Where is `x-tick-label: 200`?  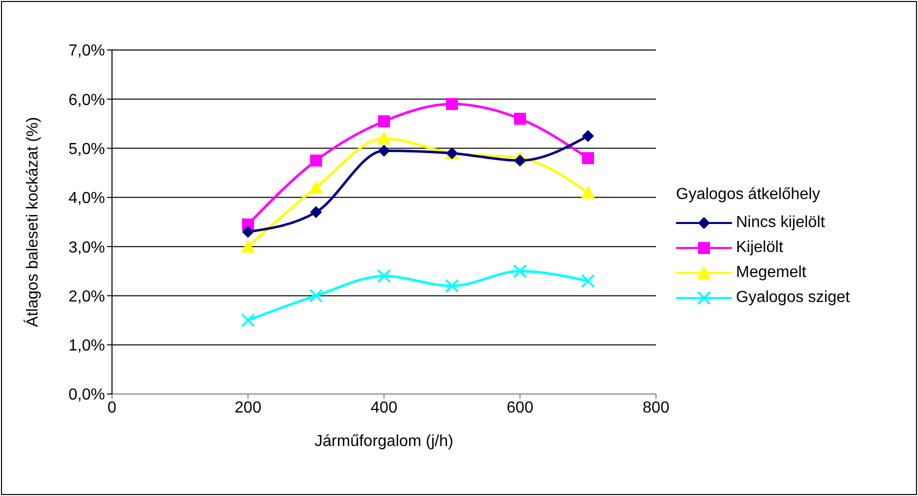
x-tick-label: 200 is located at coordinates (248, 407).